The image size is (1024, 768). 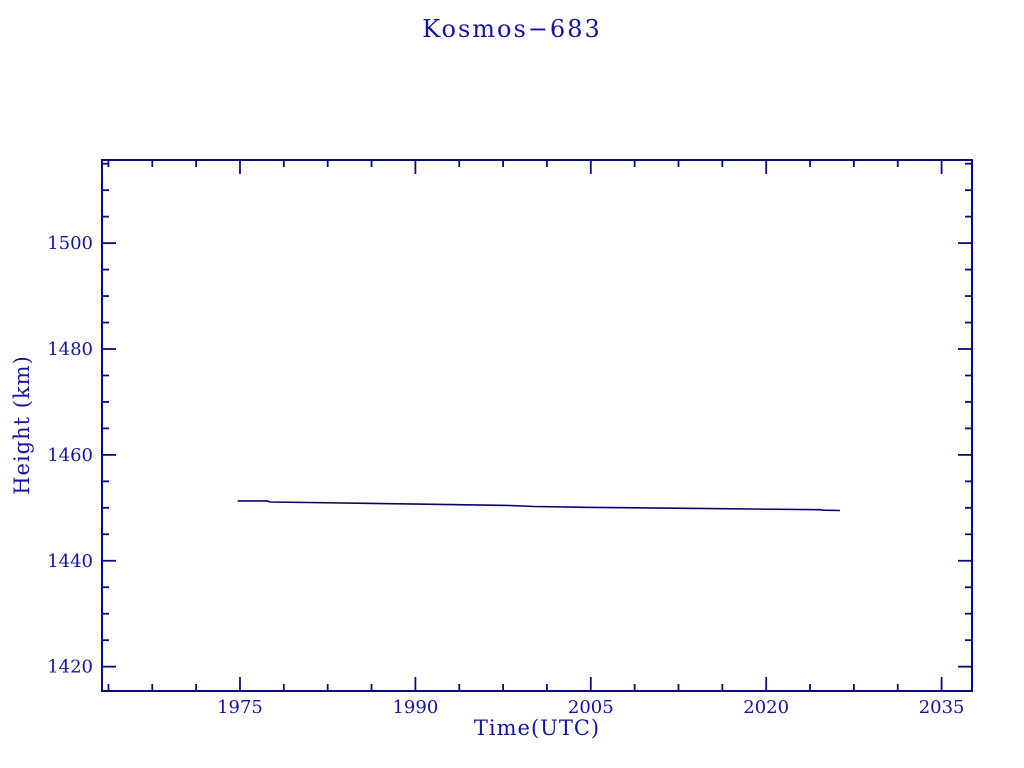 I want to click on x-axis-label: Time(UTC), so click(x=537, y=728).